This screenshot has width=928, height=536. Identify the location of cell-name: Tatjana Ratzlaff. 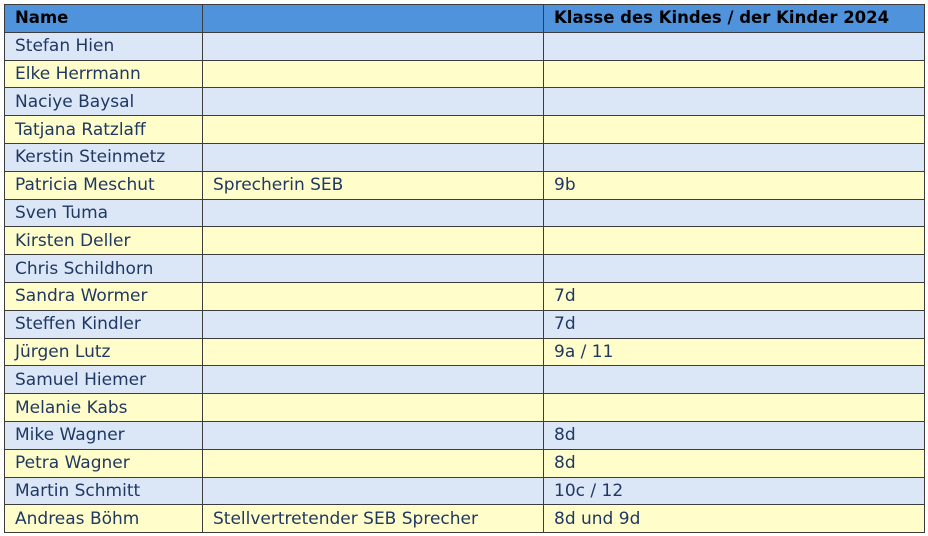
(103, 129).